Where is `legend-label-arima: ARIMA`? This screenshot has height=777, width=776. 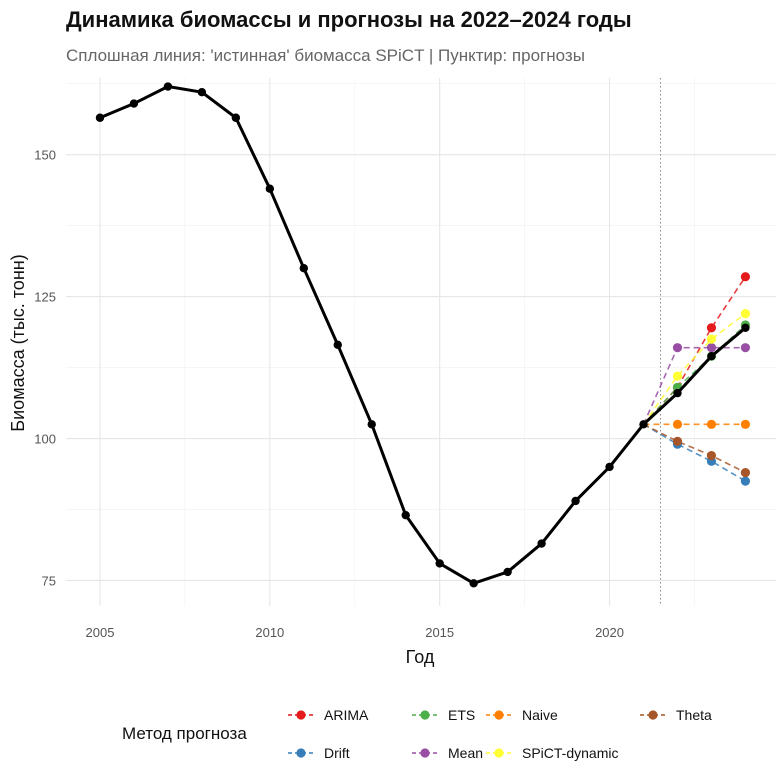
legend-label-arima: ARIMA is located at coordinates (346, 715).